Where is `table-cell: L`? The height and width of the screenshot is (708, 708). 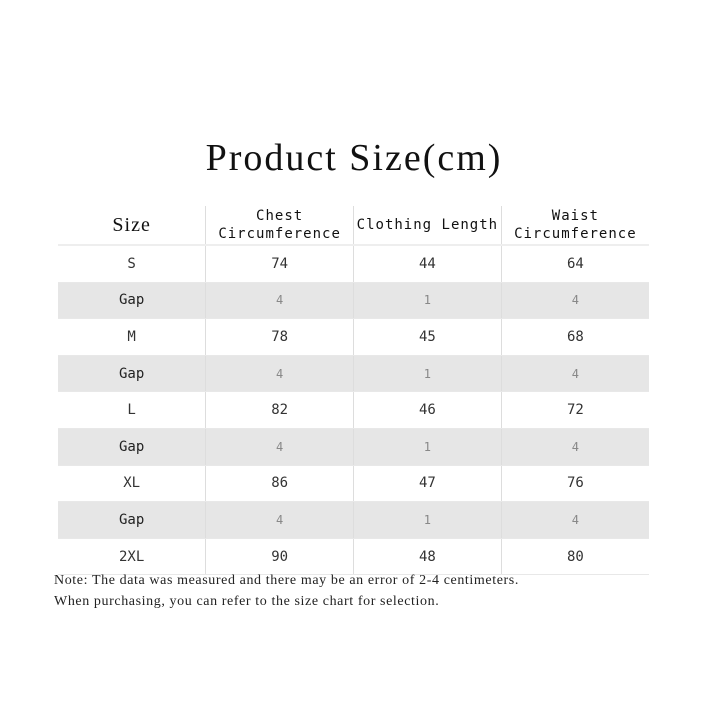
table-cell: L is located at coordinates (132, 410).